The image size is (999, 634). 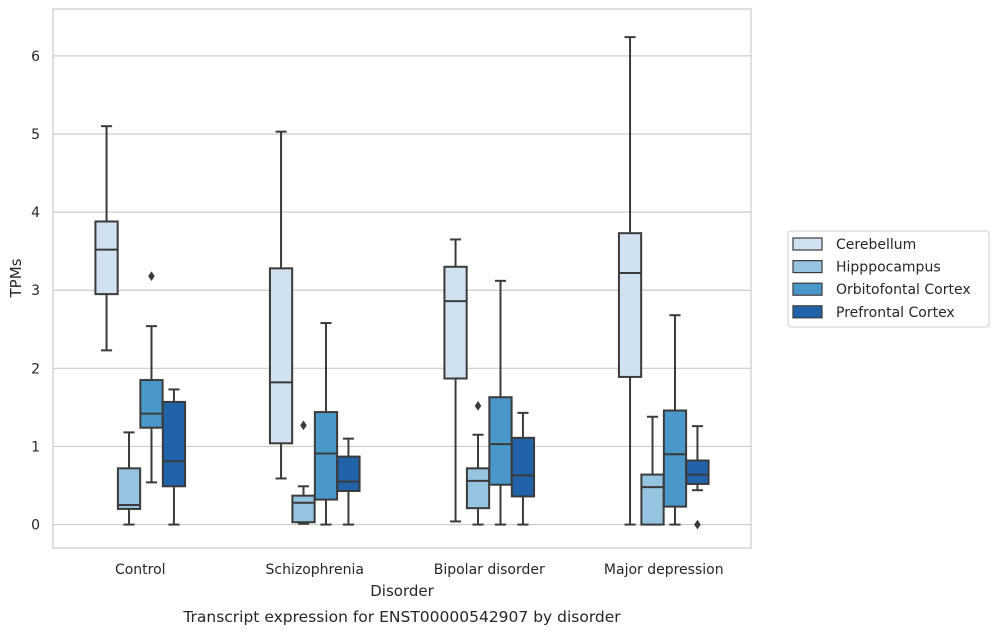 What do you see at coordinates (664, 570) in the screenshot?
I see `x-tick-label: Major depression` at bounding box center [664, 570].